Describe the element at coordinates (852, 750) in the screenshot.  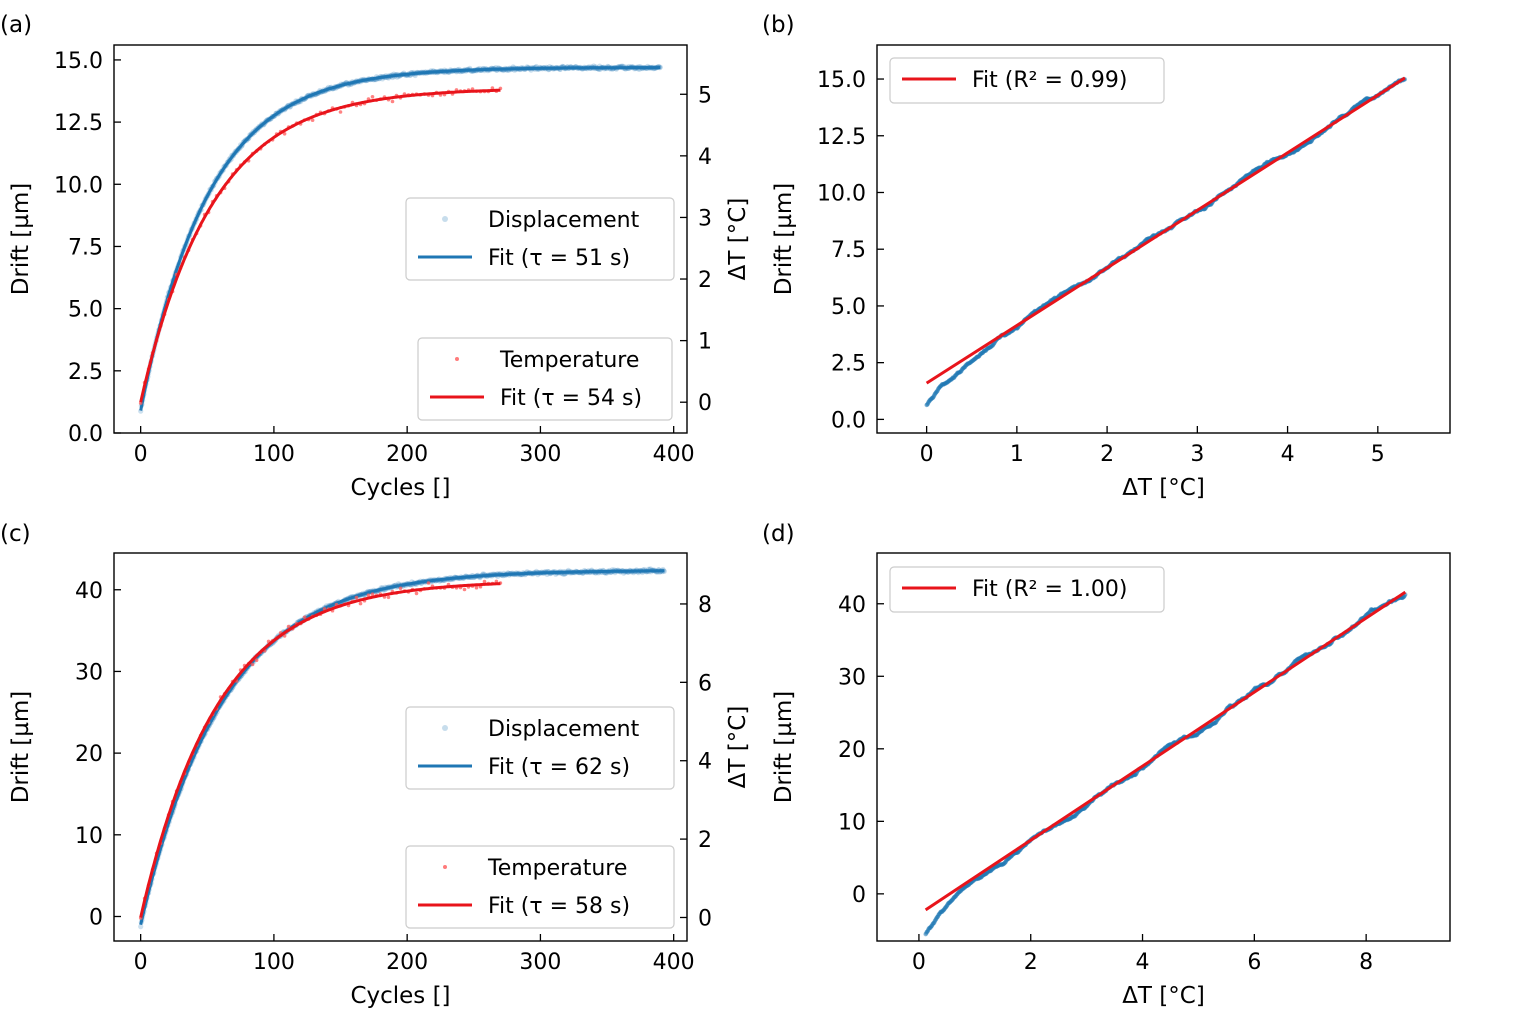
I see `y-tick-label: 20` at that location.